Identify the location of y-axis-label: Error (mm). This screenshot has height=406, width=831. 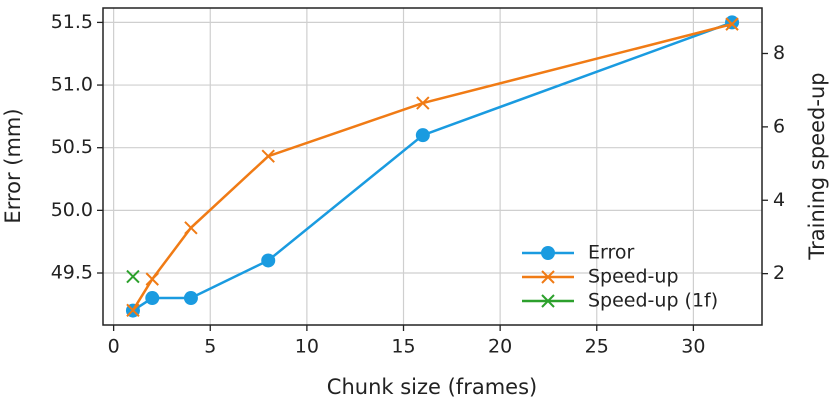
(13, 165).